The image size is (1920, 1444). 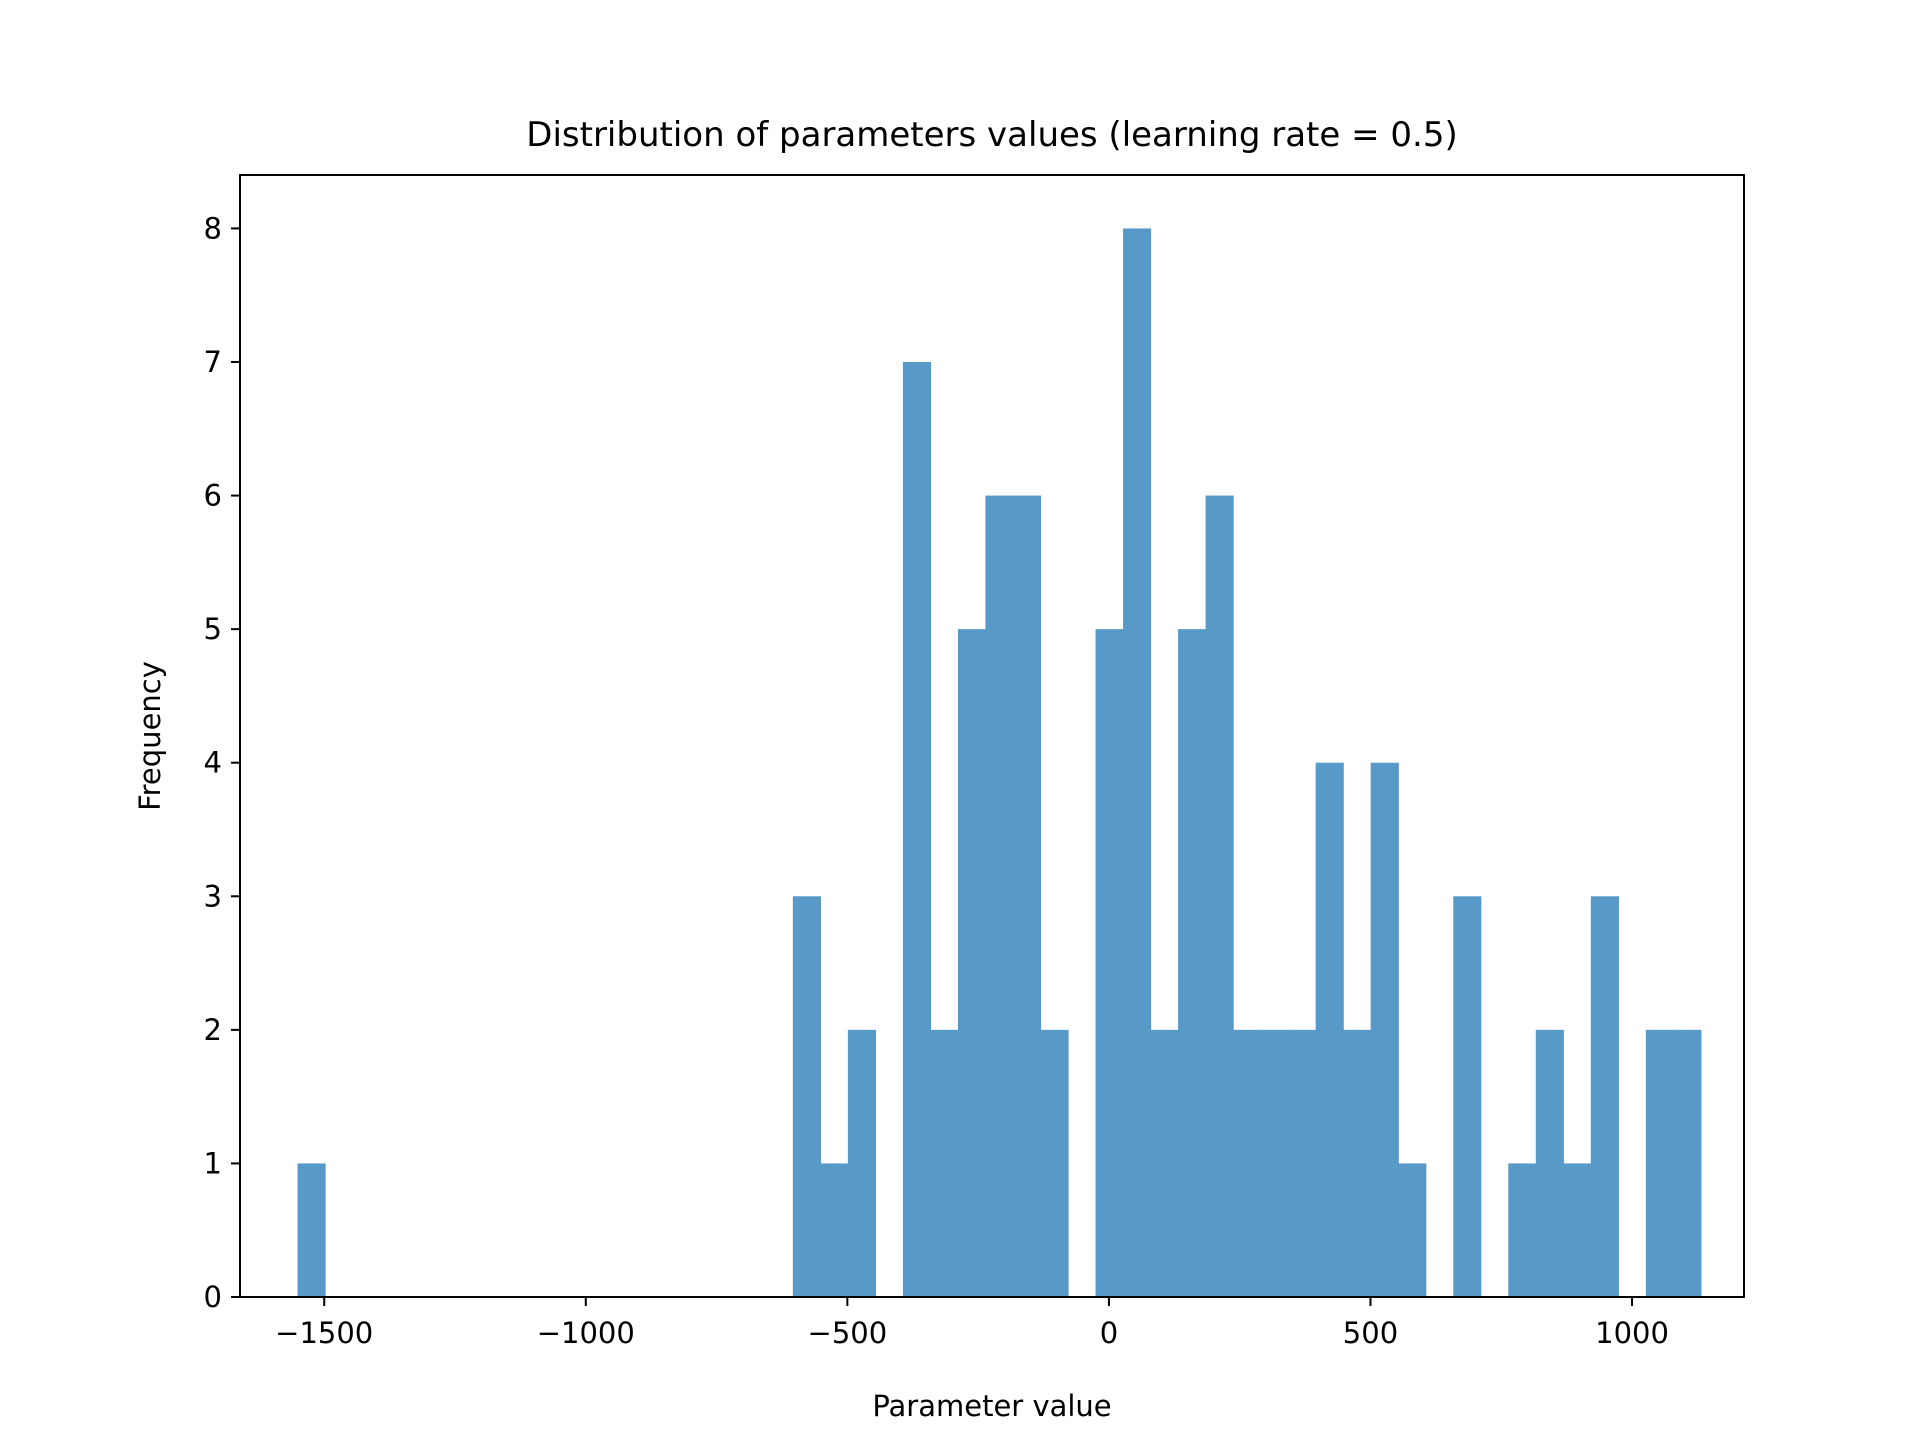 I want to click on y-tick-label: 5, so click(x=213, y=629).